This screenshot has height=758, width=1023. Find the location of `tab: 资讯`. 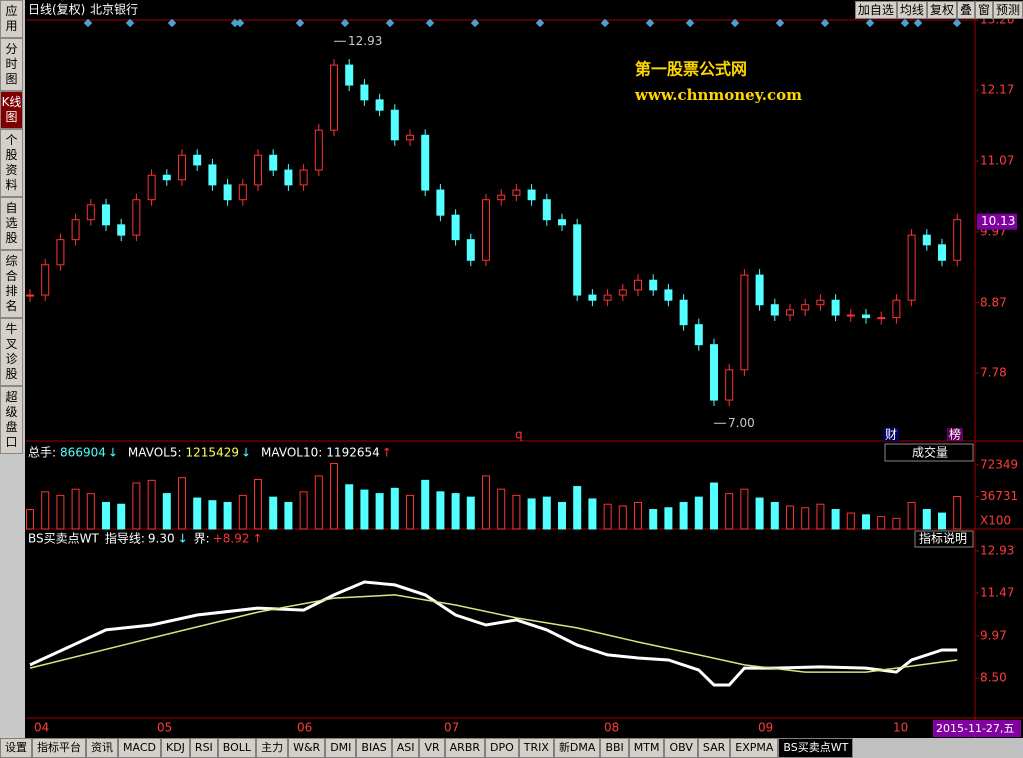

tab: 资讯 is located at coordinates (102, 748).